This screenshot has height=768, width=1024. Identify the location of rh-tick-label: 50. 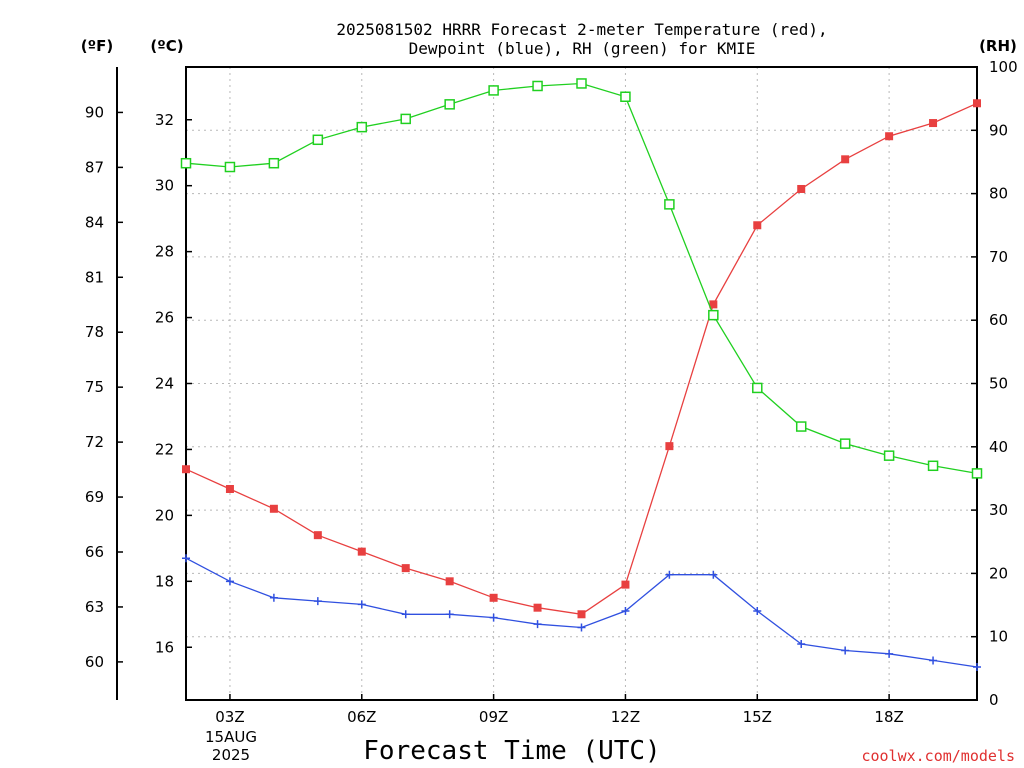
(998, 384).